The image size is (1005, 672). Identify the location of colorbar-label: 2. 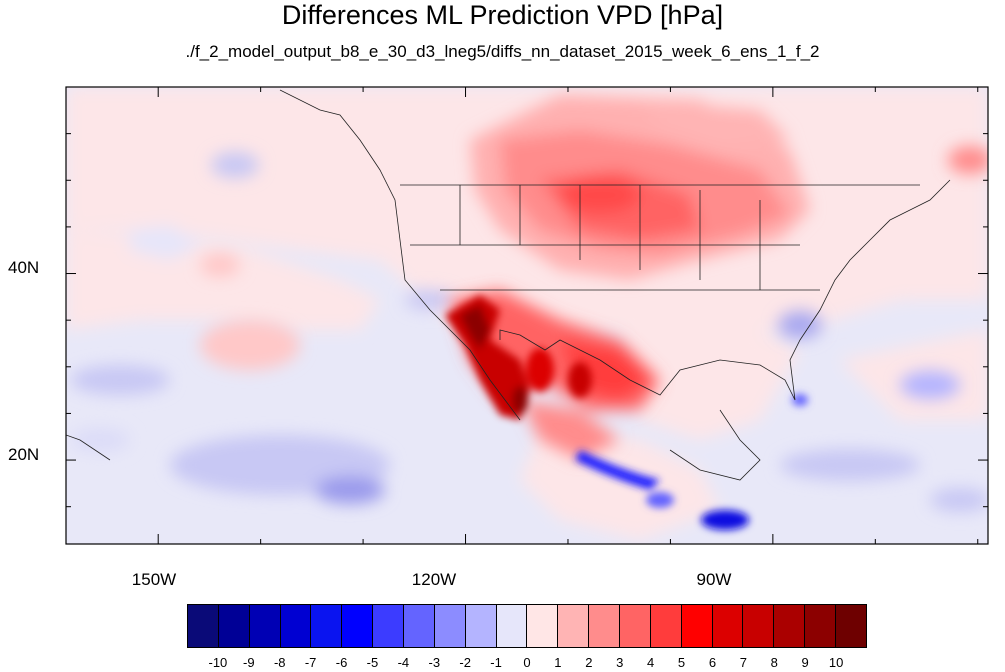
(589, 662).